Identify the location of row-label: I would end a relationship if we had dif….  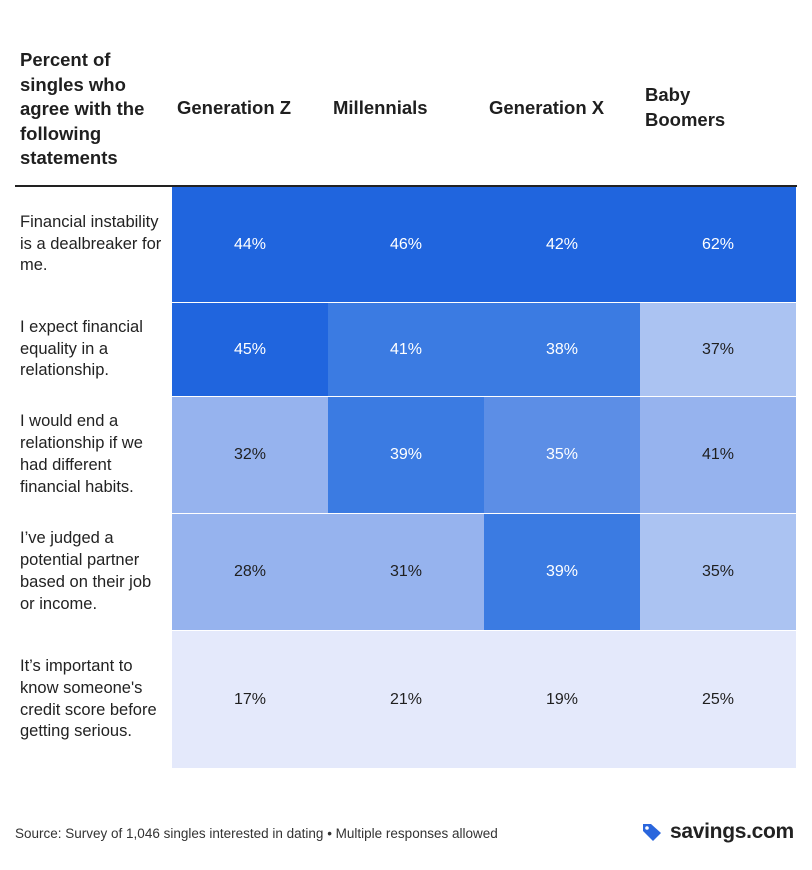
(81, 454).